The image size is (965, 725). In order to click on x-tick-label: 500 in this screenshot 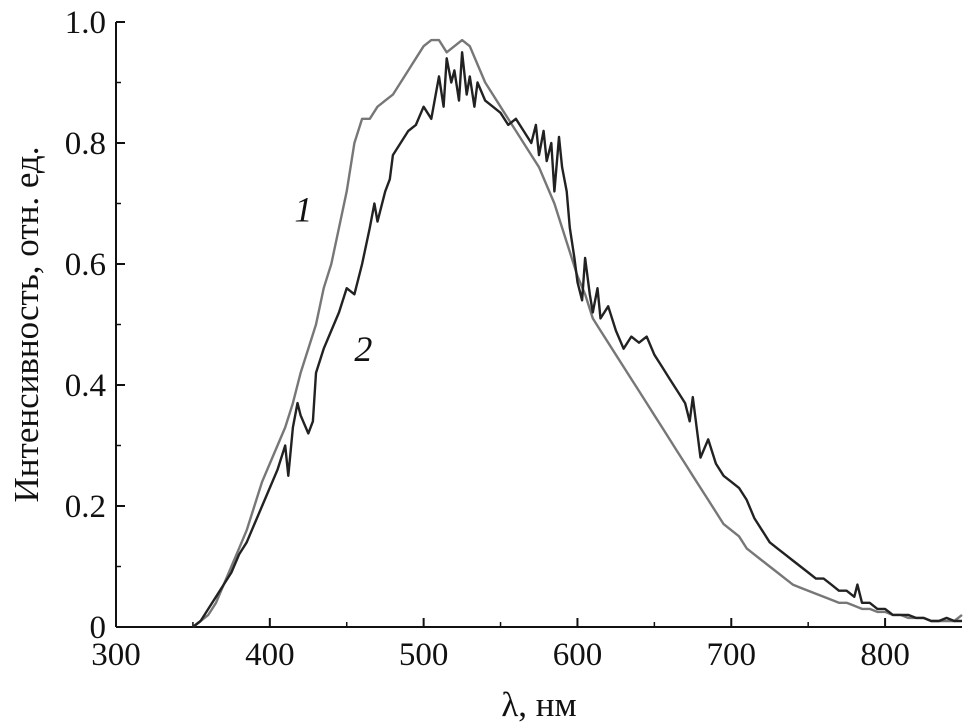, I will do `click(424, 655)`.